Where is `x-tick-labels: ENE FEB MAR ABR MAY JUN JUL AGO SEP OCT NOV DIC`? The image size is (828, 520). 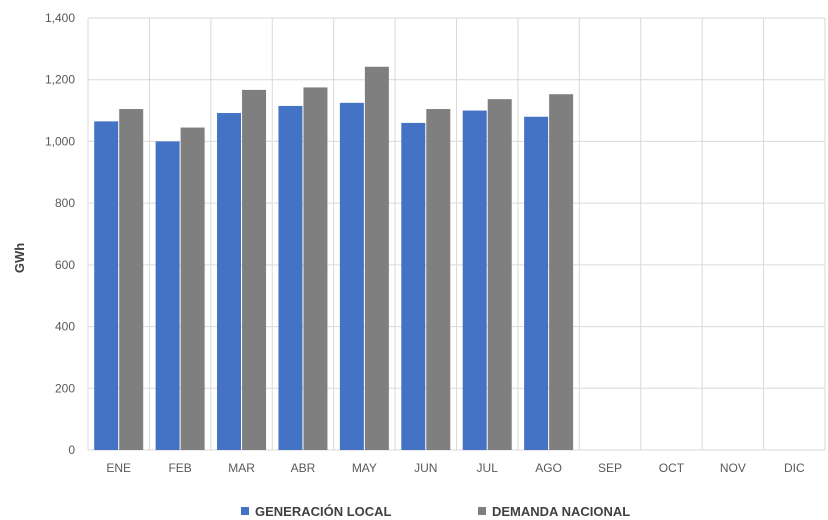
x-tick-labels: ENE FEB MAR ABR MAY JUN JUL AGO SEP OCT NOV DIC is located at coordinates (455, 468).